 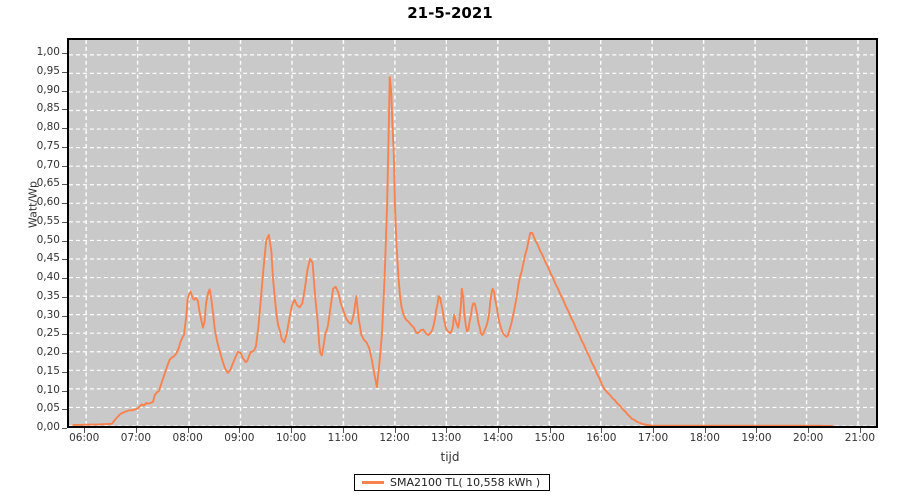 What do you see at coordinates (48, 183) in the screenshot?
I see `y-axis-tick-label: 0,65` at bounding box center [48, 183].